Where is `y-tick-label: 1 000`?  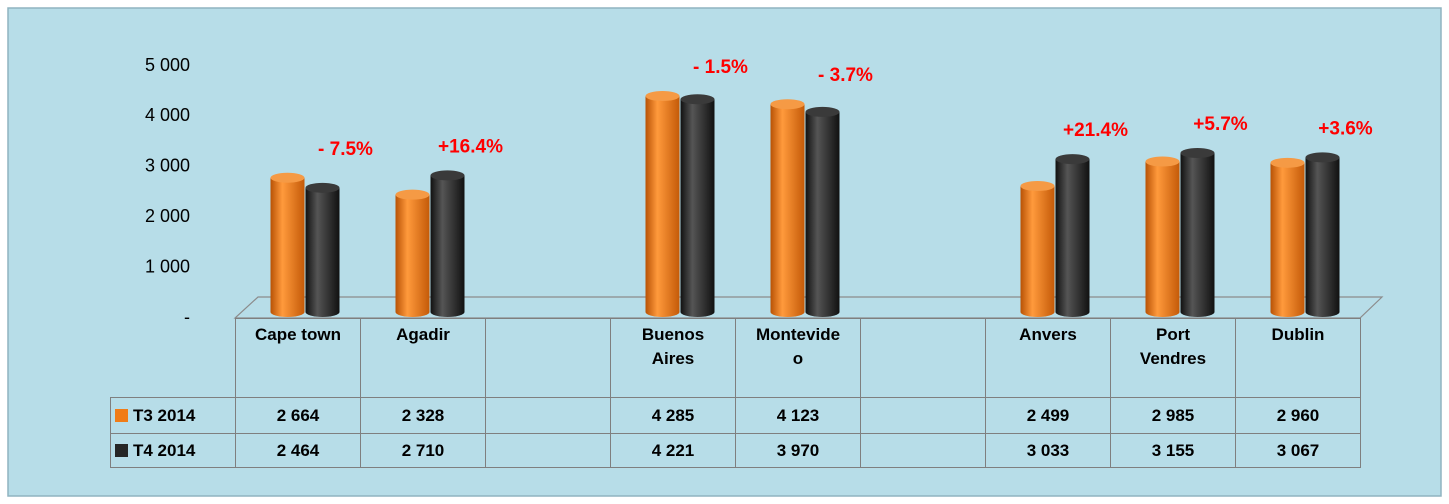
y-tick-label: 1 000 is located at coordinates (167, 266).